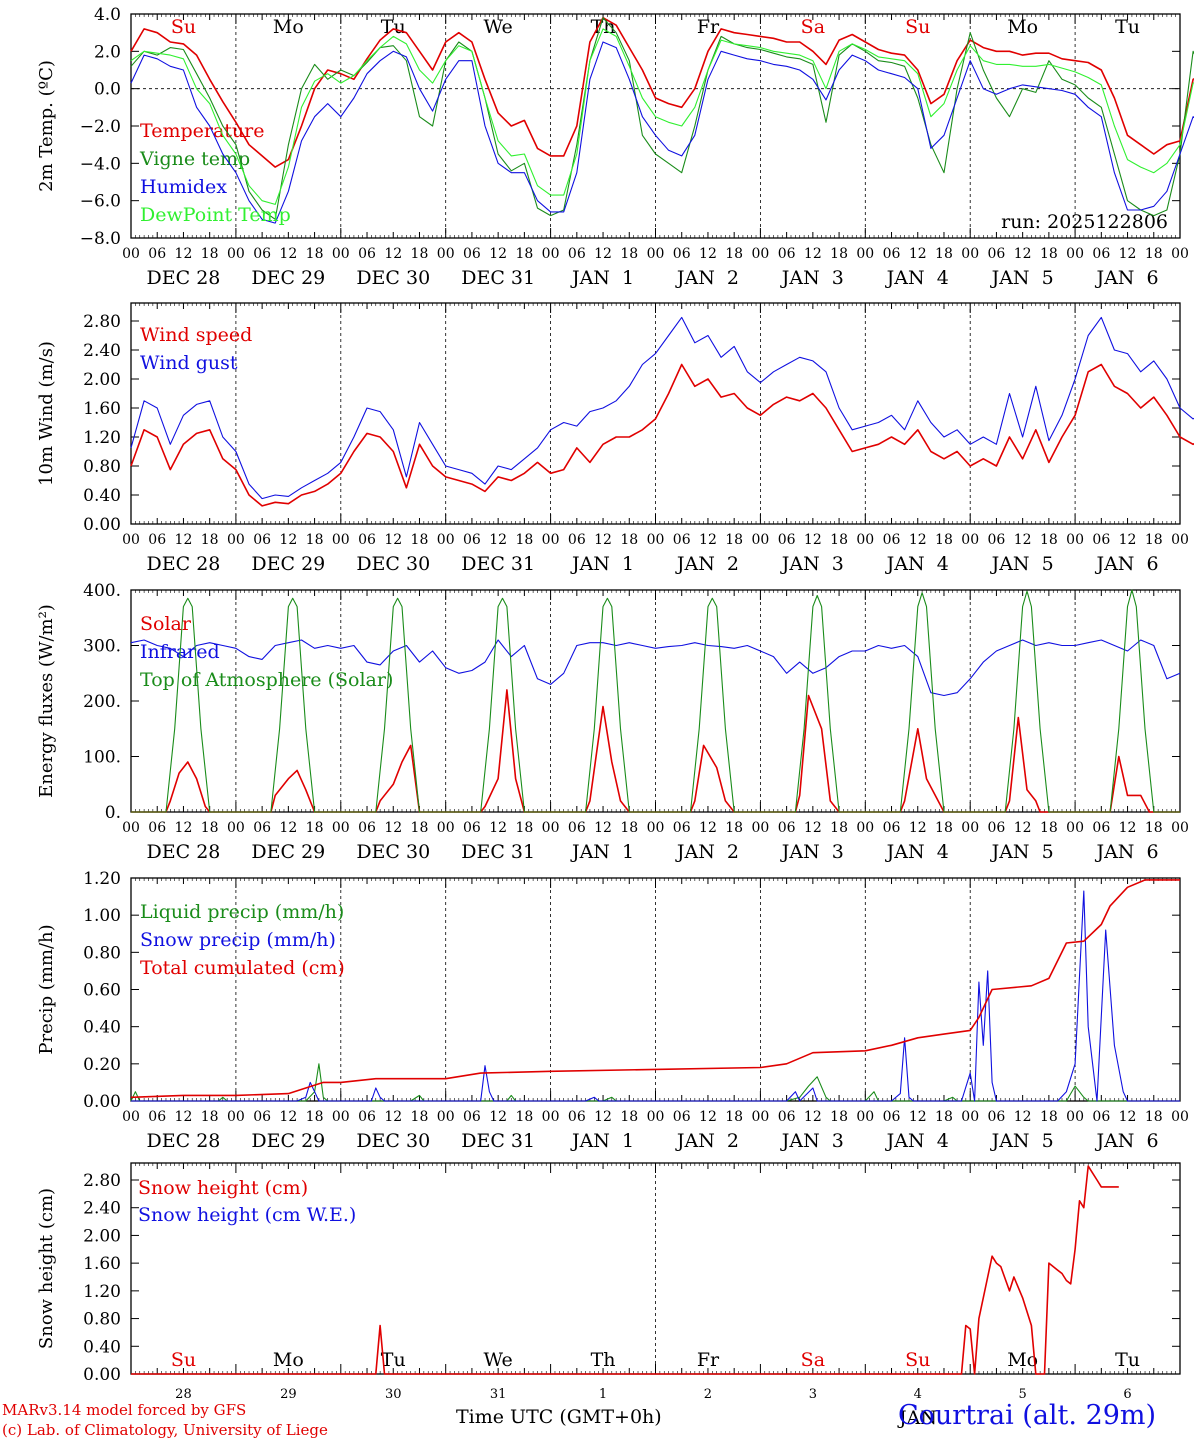 The height and width of the screenshot is (1440, 1194). I want to click on y-tick-label: 1.60, so click(102, 1264).